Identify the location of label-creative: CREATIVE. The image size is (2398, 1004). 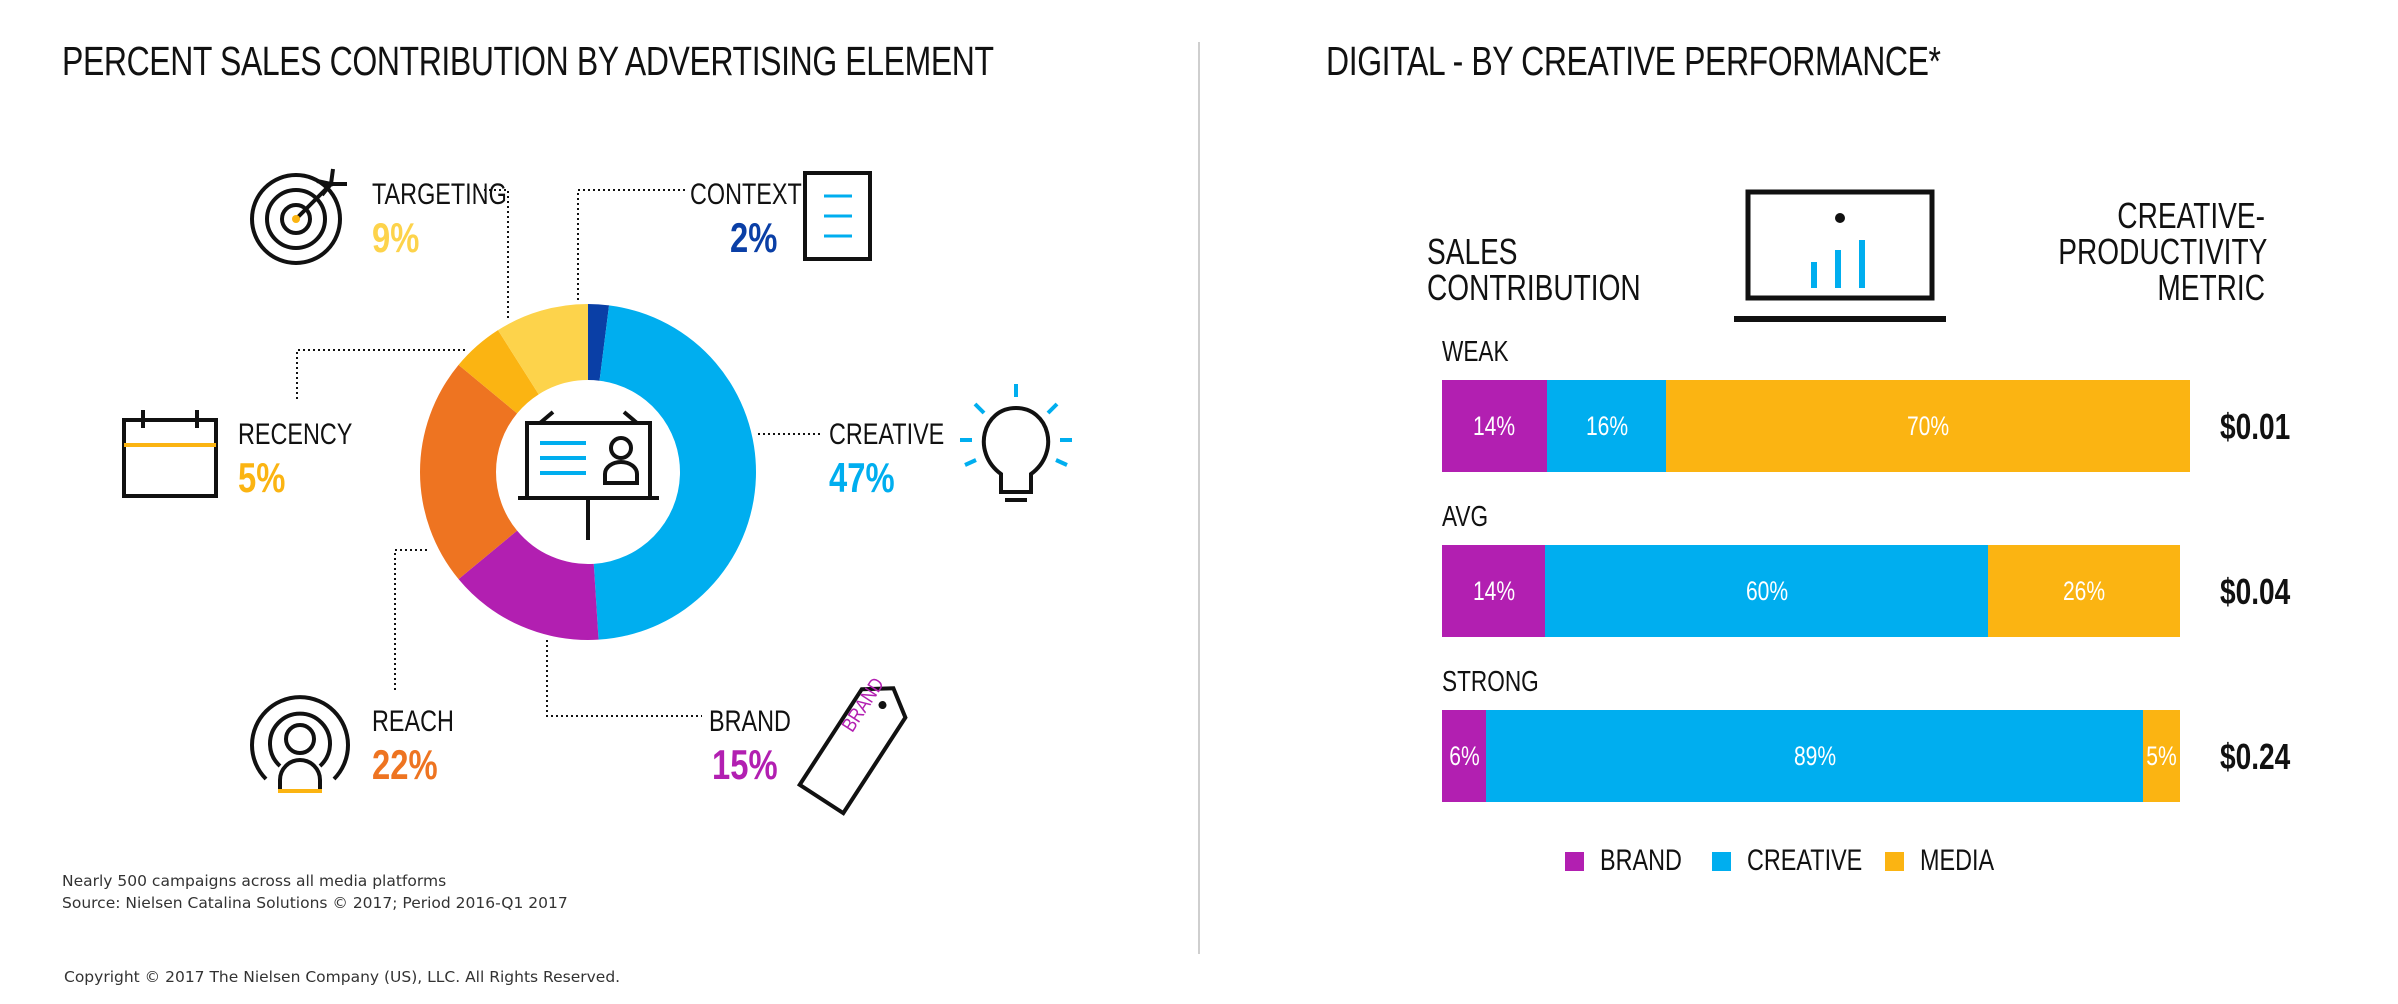
(887, 434).